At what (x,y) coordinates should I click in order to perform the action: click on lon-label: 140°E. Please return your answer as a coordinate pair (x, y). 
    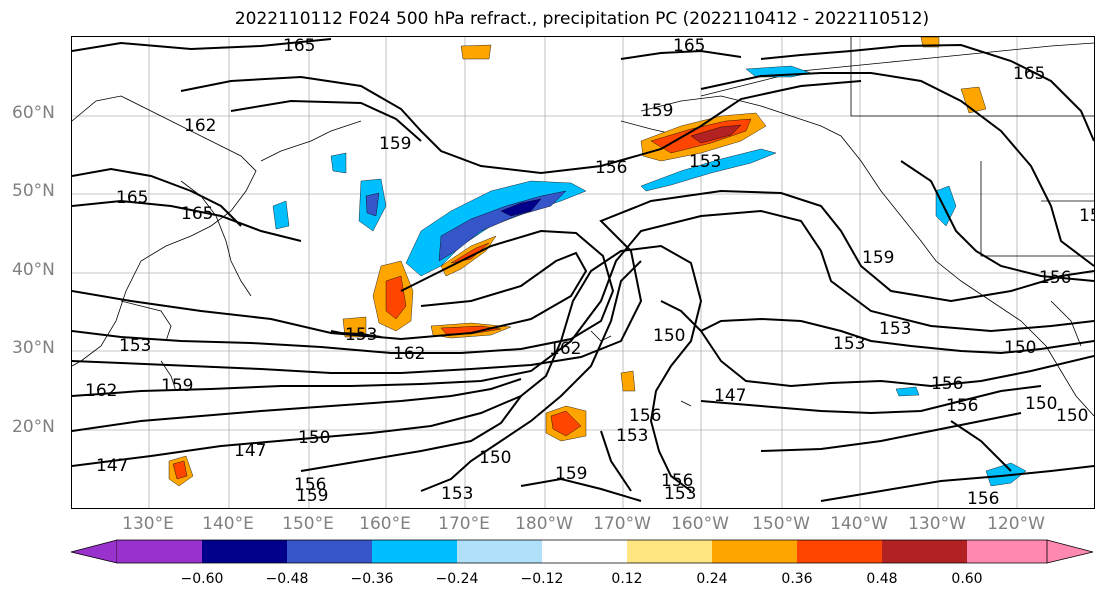
    Looking at the image, I should click on (228, 524).